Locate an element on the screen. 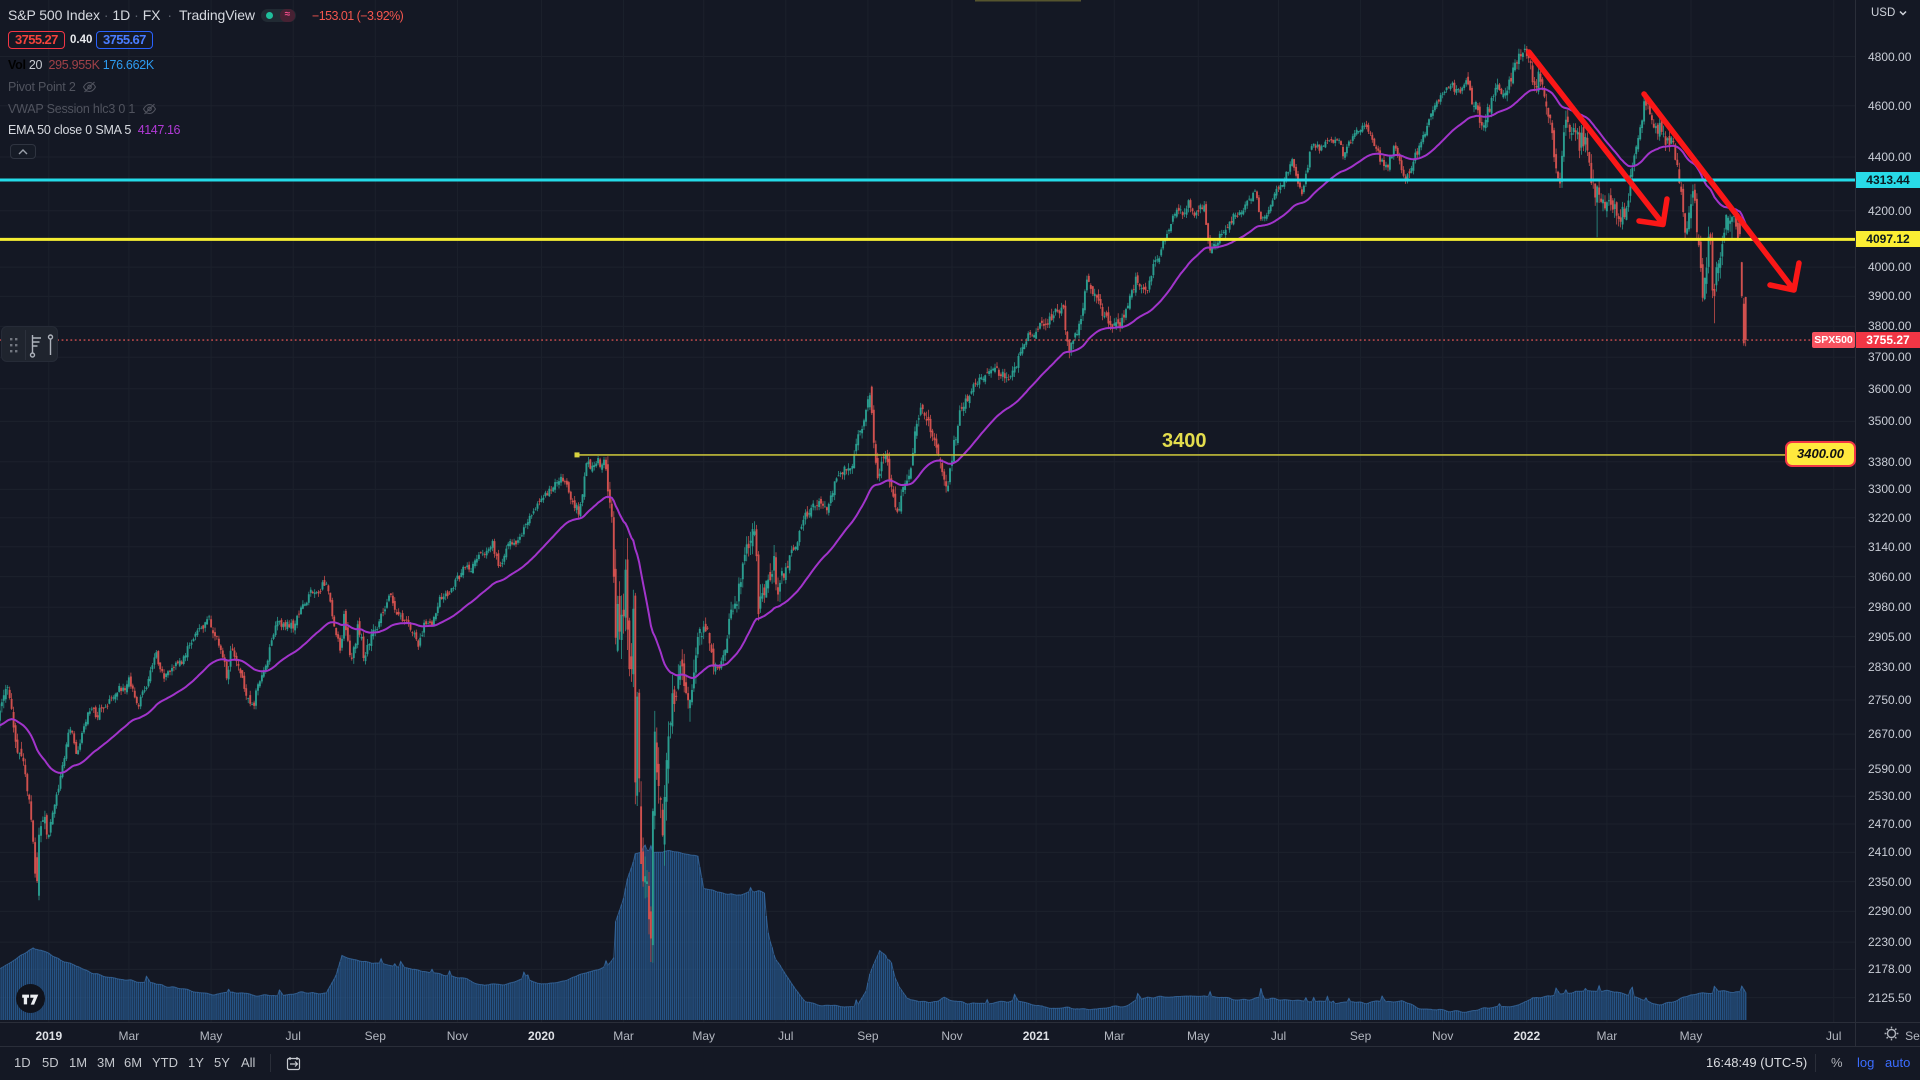 The image size is (1920, 1080). svg-text: 3400 is located at coordinates (1184, 441).